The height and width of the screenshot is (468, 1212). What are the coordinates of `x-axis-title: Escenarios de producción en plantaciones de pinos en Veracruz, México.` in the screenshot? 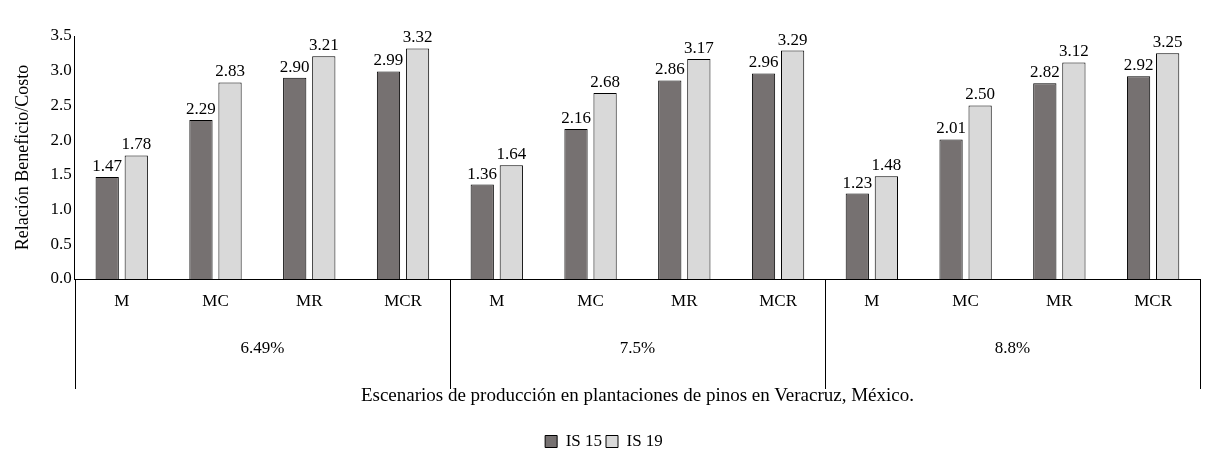 It's located at (637, 394).